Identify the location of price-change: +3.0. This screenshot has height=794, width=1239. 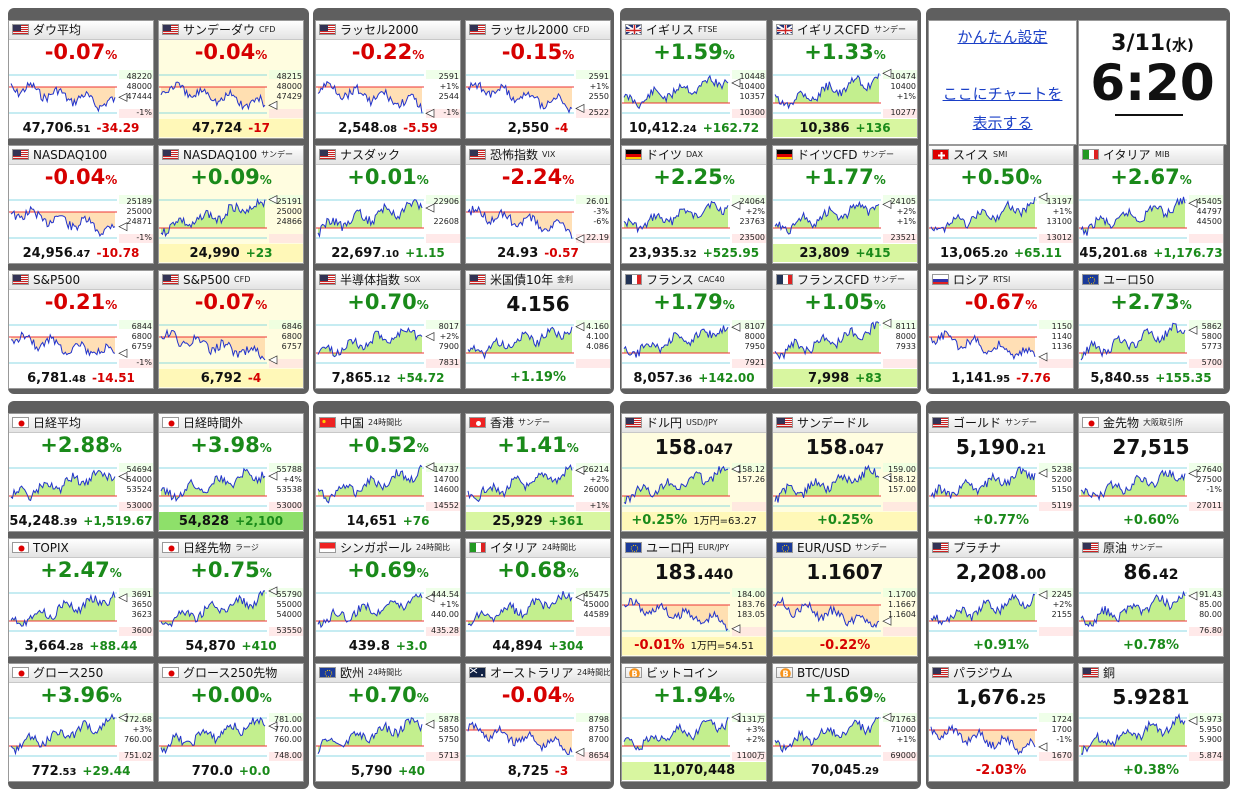
(411, 646).